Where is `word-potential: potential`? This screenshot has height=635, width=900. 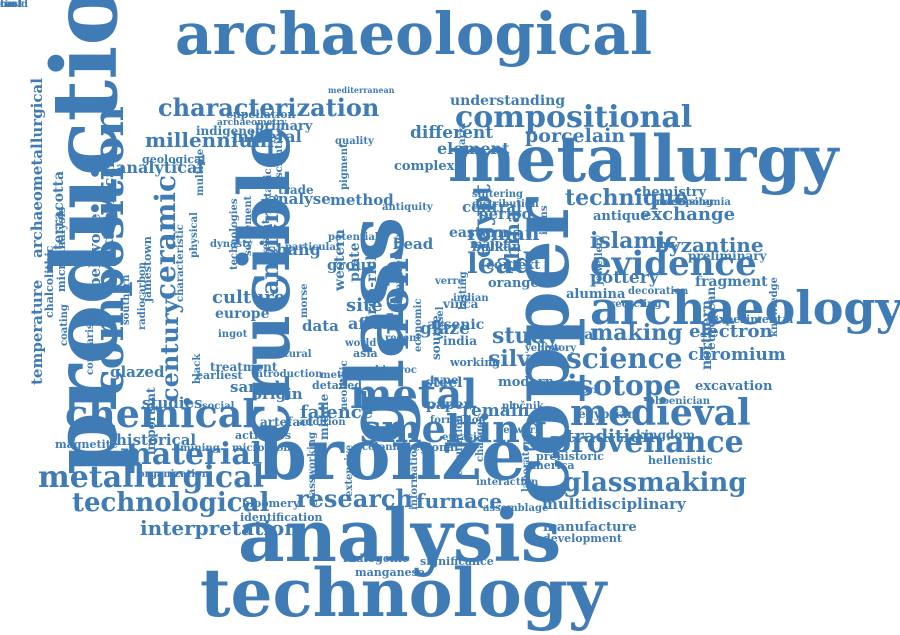
word-potential: potential is located at coordinates (353, 238).